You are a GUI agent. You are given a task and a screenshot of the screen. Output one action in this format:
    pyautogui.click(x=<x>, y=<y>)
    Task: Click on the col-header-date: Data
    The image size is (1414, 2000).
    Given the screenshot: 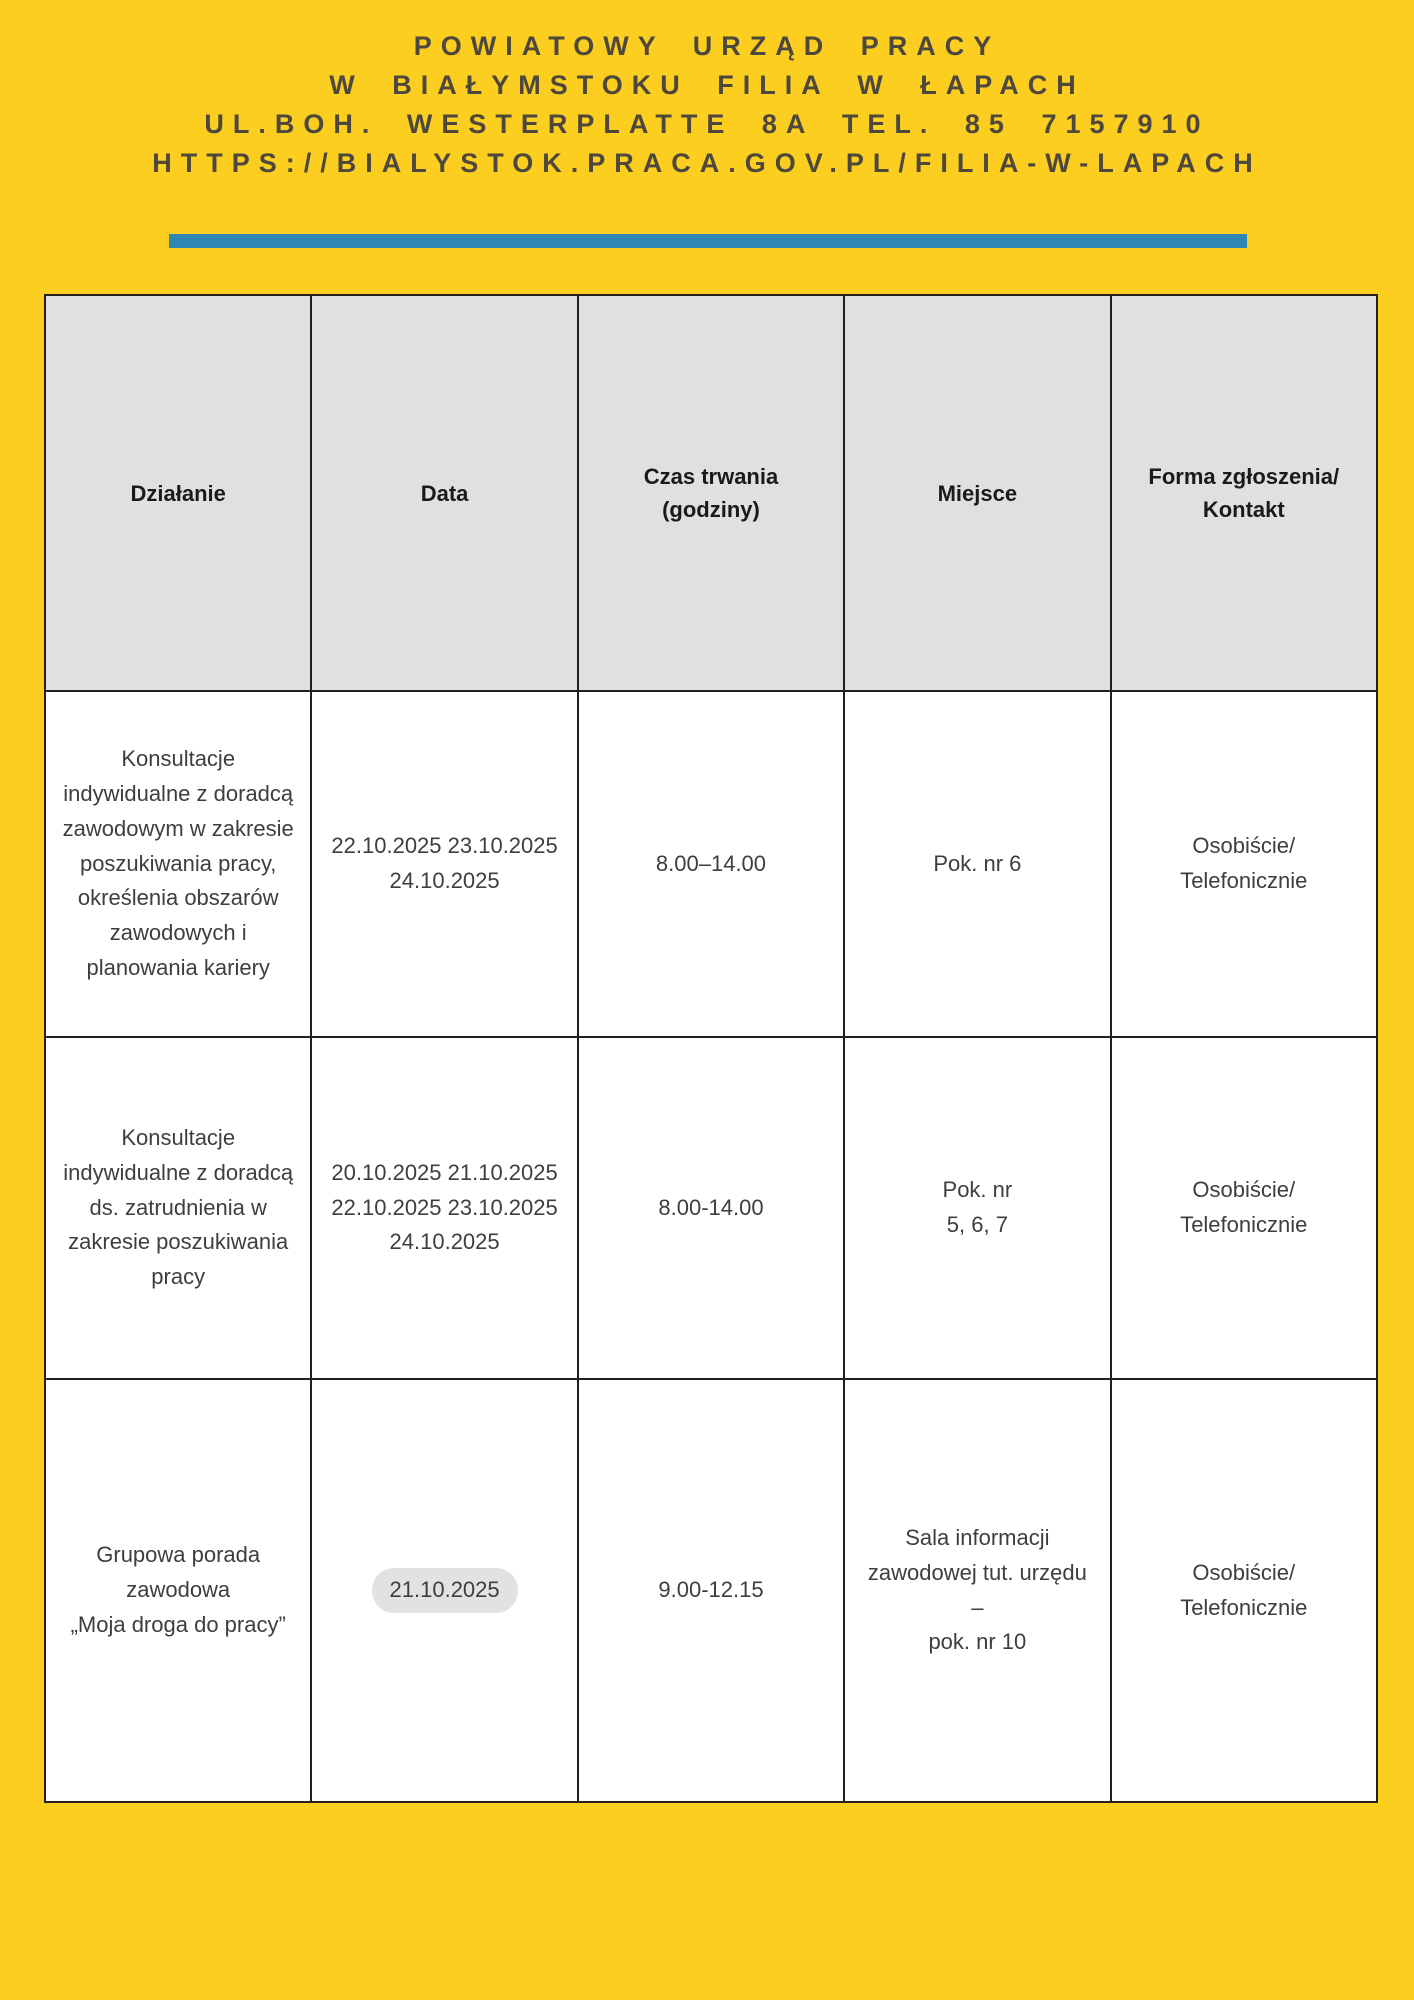 What is the action you would take?
    pyautogui.click(x=444, y=493)
    